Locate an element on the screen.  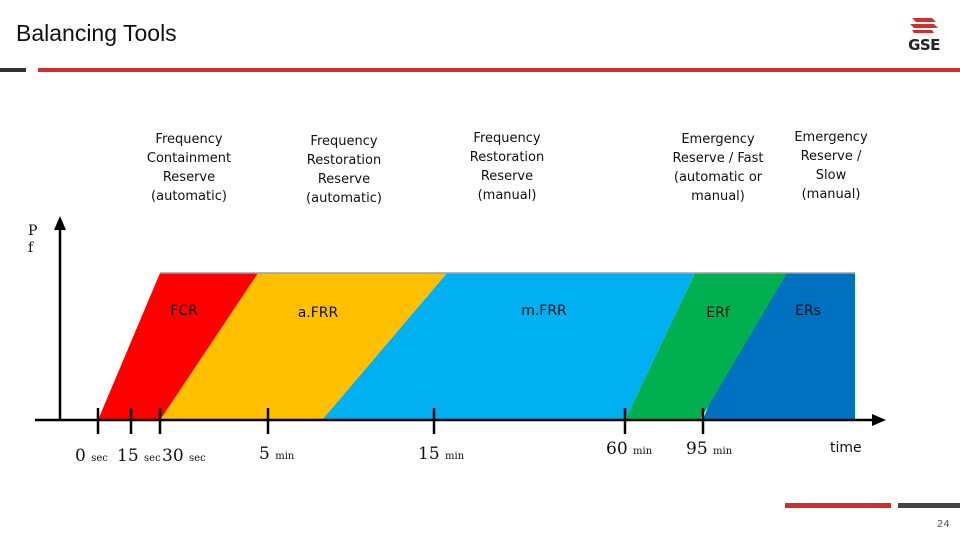
header-divider-dark is located at coordinates (13, 70).